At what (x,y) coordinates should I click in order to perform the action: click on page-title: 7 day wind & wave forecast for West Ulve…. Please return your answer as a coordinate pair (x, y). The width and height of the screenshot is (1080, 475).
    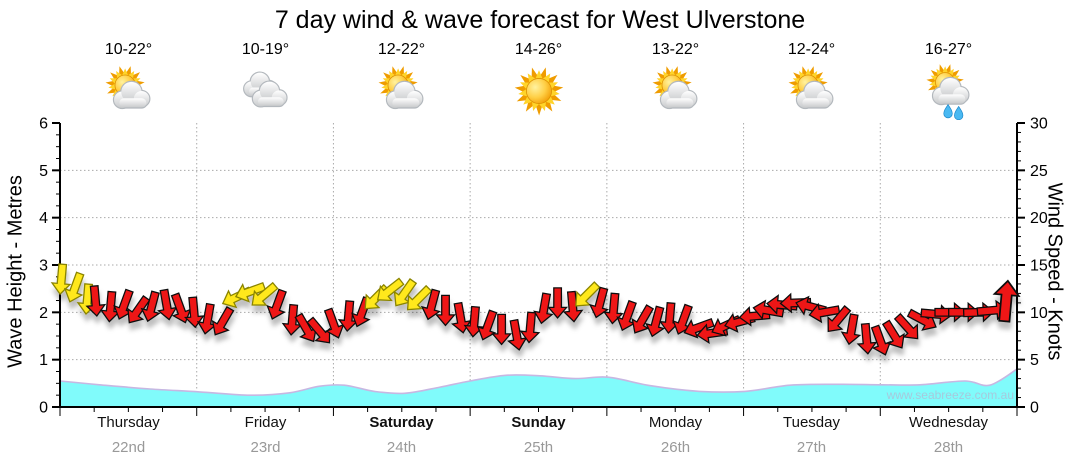
    Looking at the image, I should click on (540, 20).